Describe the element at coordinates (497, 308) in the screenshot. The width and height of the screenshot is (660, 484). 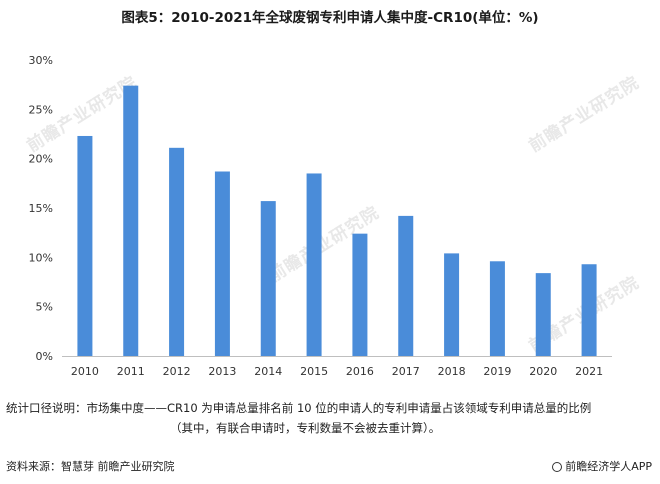
I see `bar-2019` at that location.